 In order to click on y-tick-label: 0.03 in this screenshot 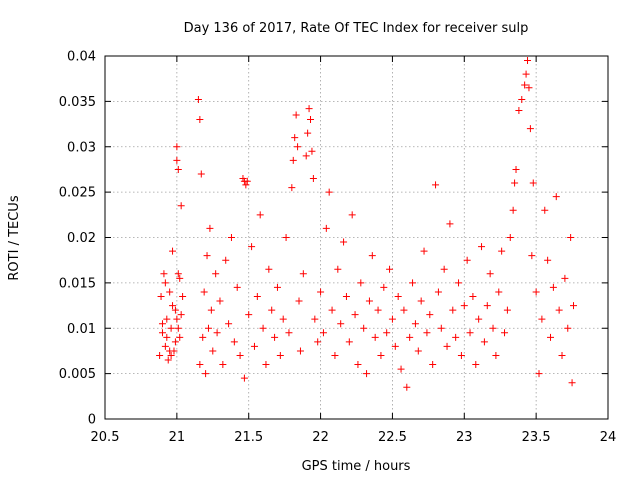, I will do `click(81, 147)`.